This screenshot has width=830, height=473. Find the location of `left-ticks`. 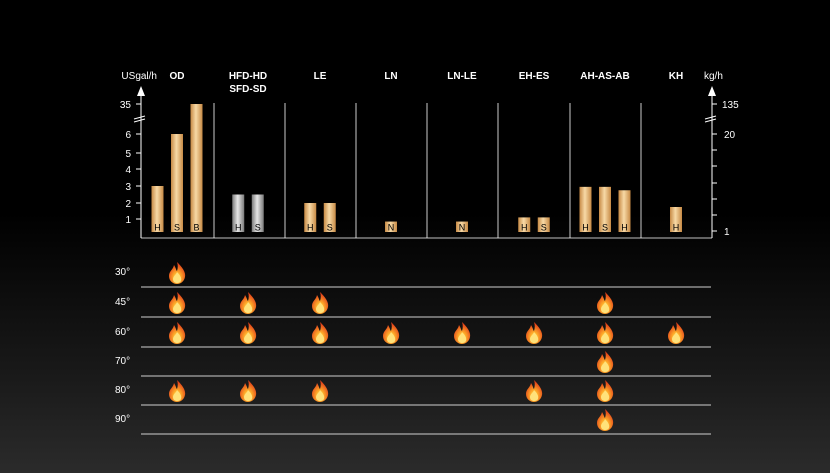

left-ticks is located at coordinates (138, 161).